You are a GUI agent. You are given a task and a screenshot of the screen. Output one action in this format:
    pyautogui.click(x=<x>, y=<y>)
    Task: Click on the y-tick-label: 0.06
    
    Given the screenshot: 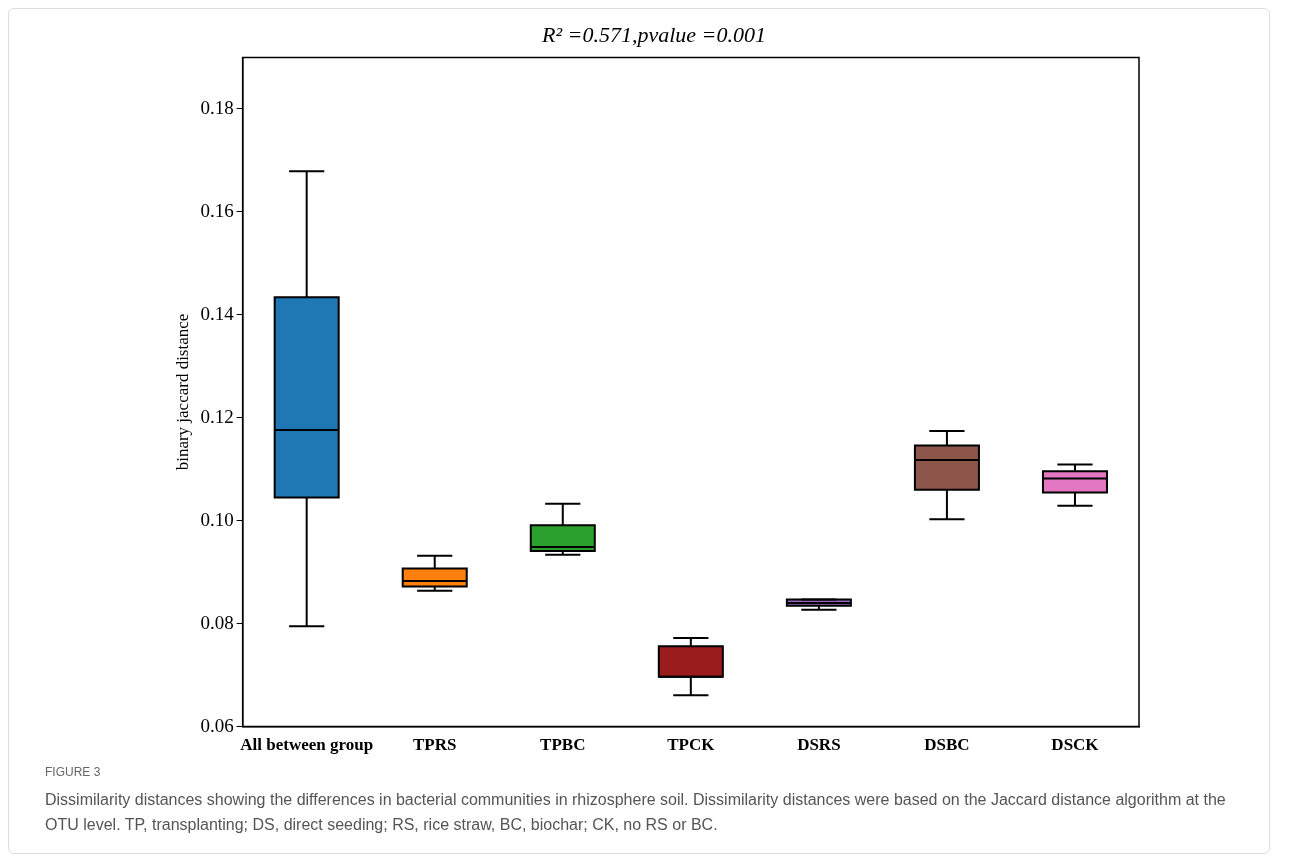 What is the action you would take?
    pyautogui.click(x=217, y=725)
    